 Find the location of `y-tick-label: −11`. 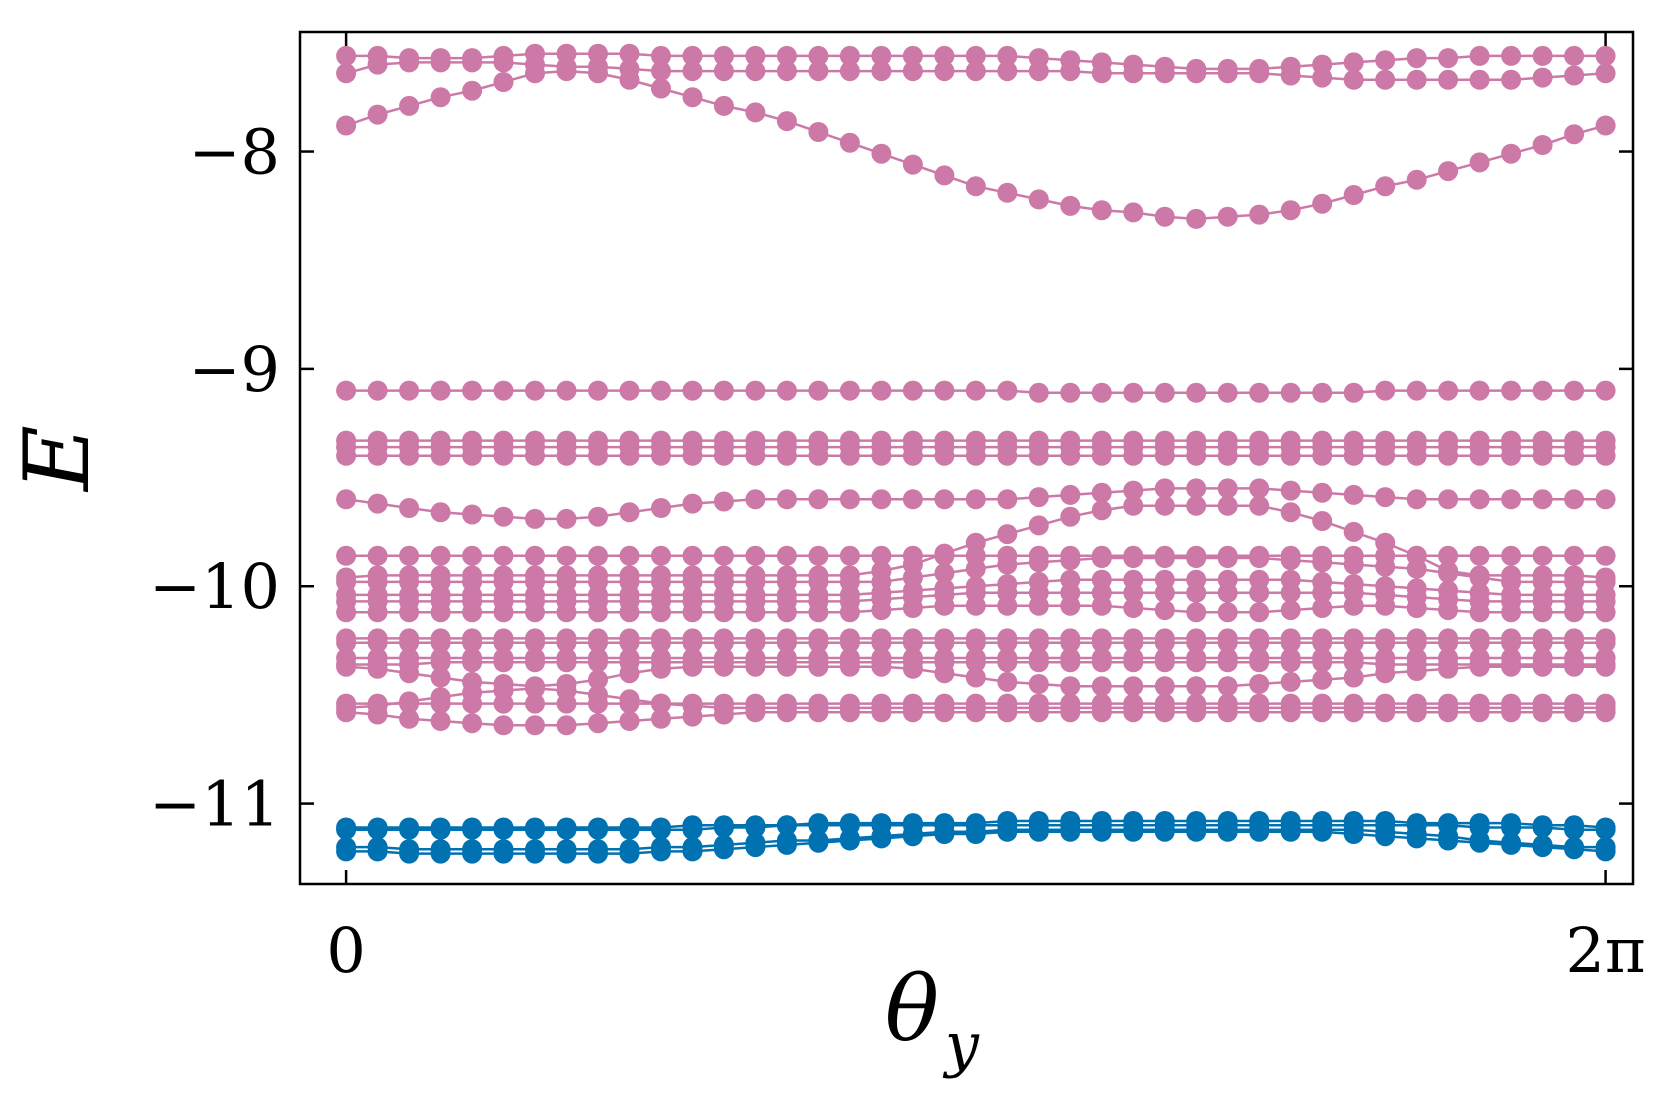

y-tick-label: −11 is located at coordinates (214, 804).